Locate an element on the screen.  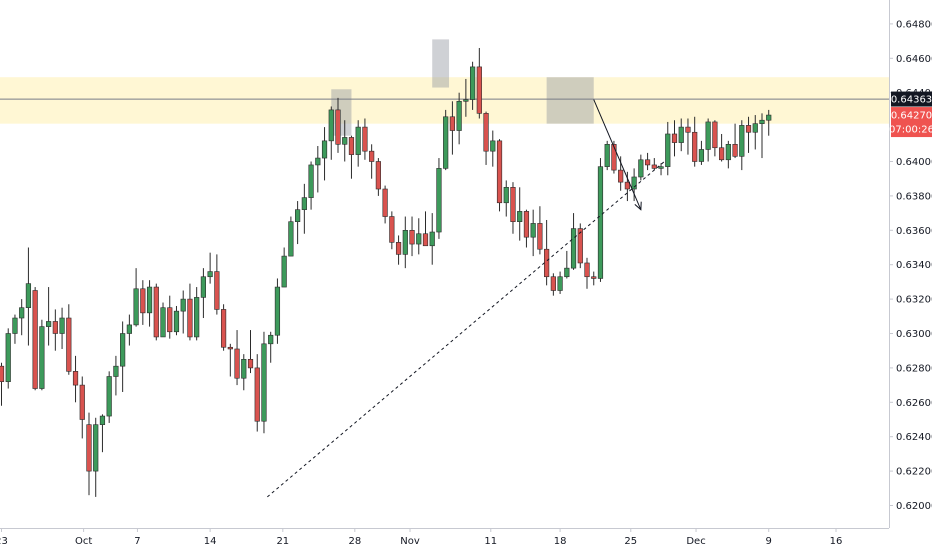
x-tick-label: 7 is located at coordinates (137, 541).